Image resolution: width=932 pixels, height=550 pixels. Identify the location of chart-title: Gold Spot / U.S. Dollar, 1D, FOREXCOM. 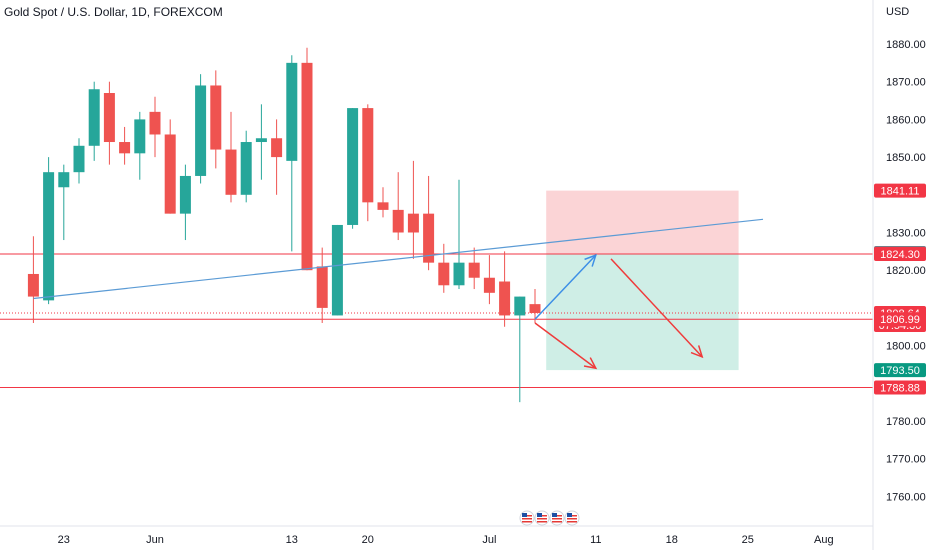
(113, 12).